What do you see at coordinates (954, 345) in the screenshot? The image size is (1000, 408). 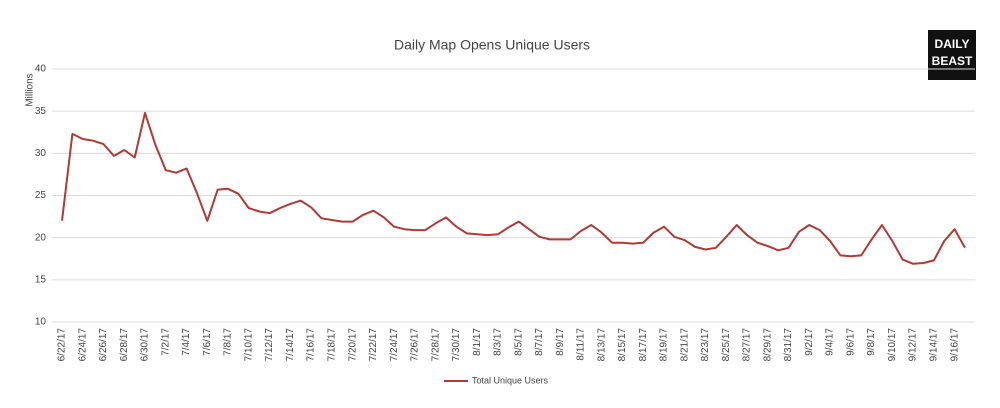 I see `x-tick-label: 9/16/17` at bounding box center [954, 345].